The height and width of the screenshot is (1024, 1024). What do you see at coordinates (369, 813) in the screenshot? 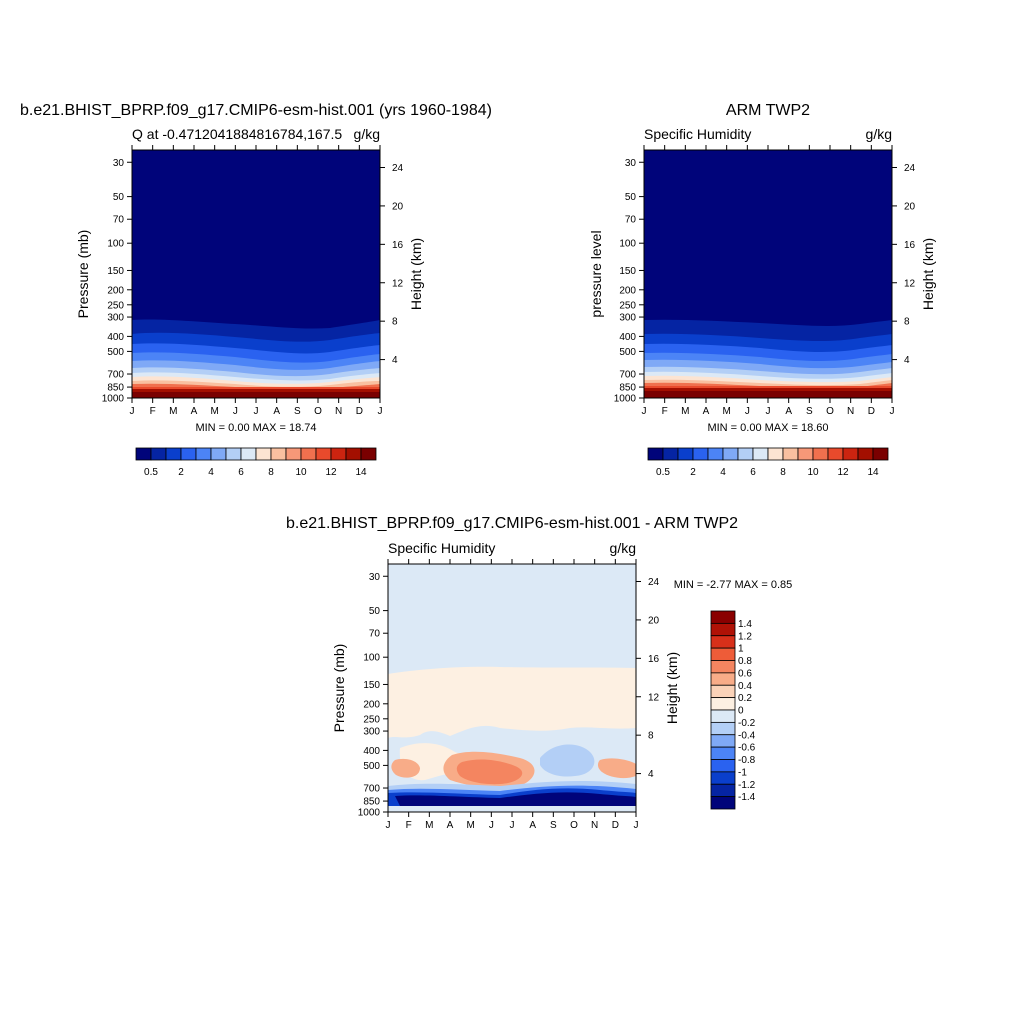
I see `p3-y-tick-label: 1000` at bounding box center [369, 813].